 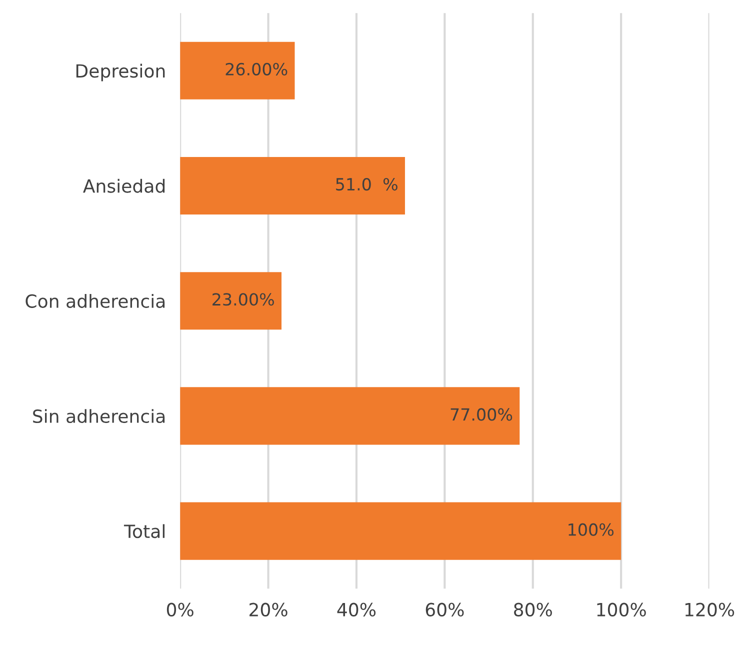 I want to click on x-tick-label: 80%, so click(x=533, y=609).